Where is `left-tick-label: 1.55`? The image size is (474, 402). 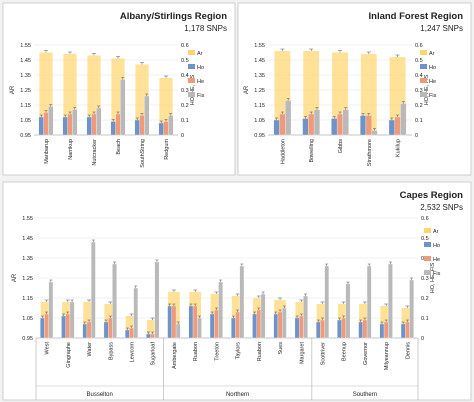
left-tick-label: 1.55 is located at coordinates (27, 219).